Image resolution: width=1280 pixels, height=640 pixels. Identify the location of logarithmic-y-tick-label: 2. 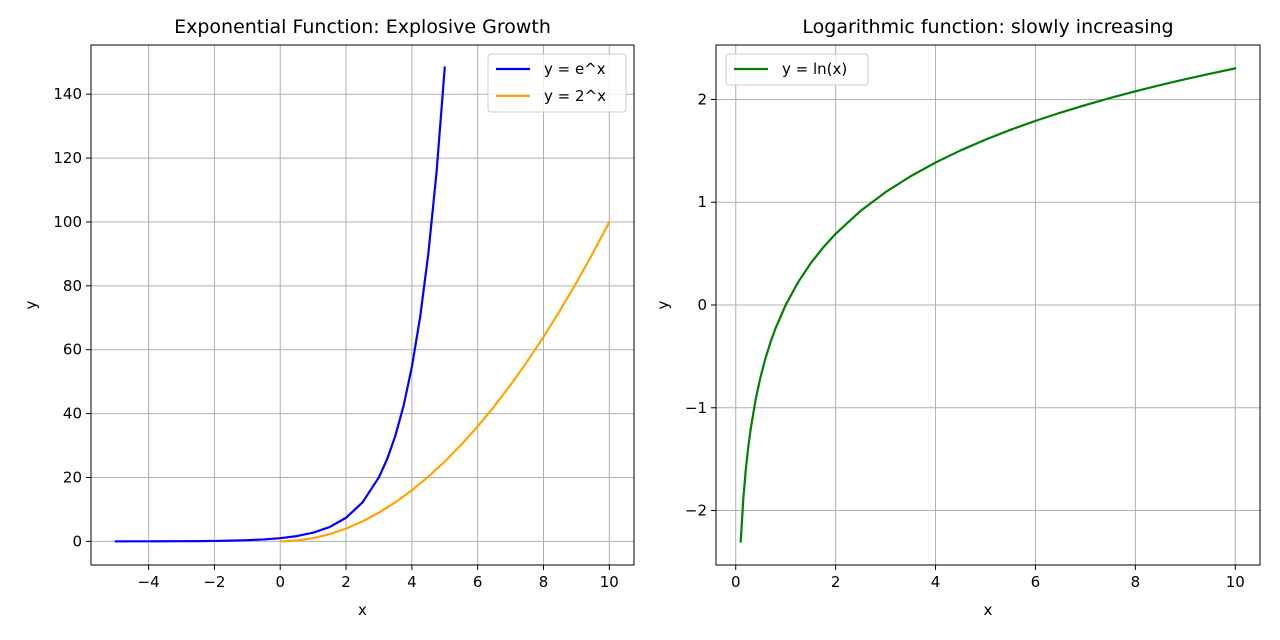
(702, 99).